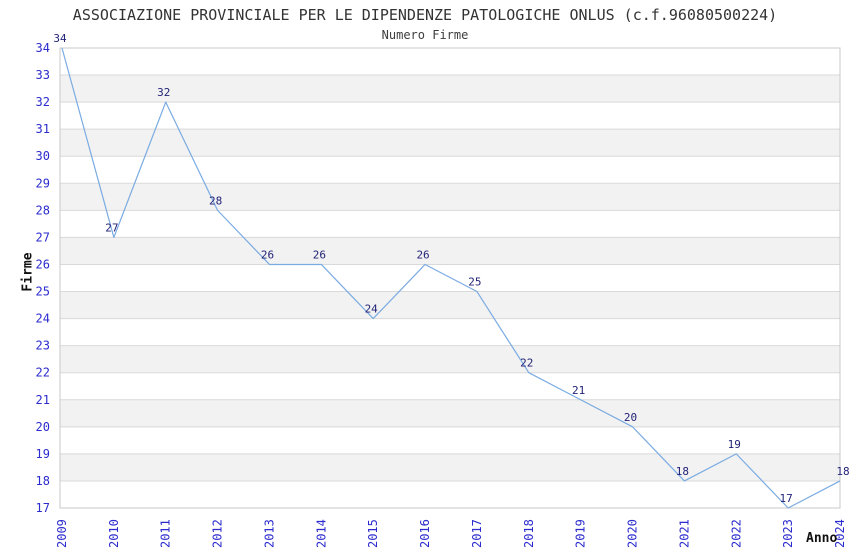 The width and height of the screenshot is (850, 550). Describe the element at coordinates (43, 427) in the screenshot. I see `y-tick-label: 20` at that location.